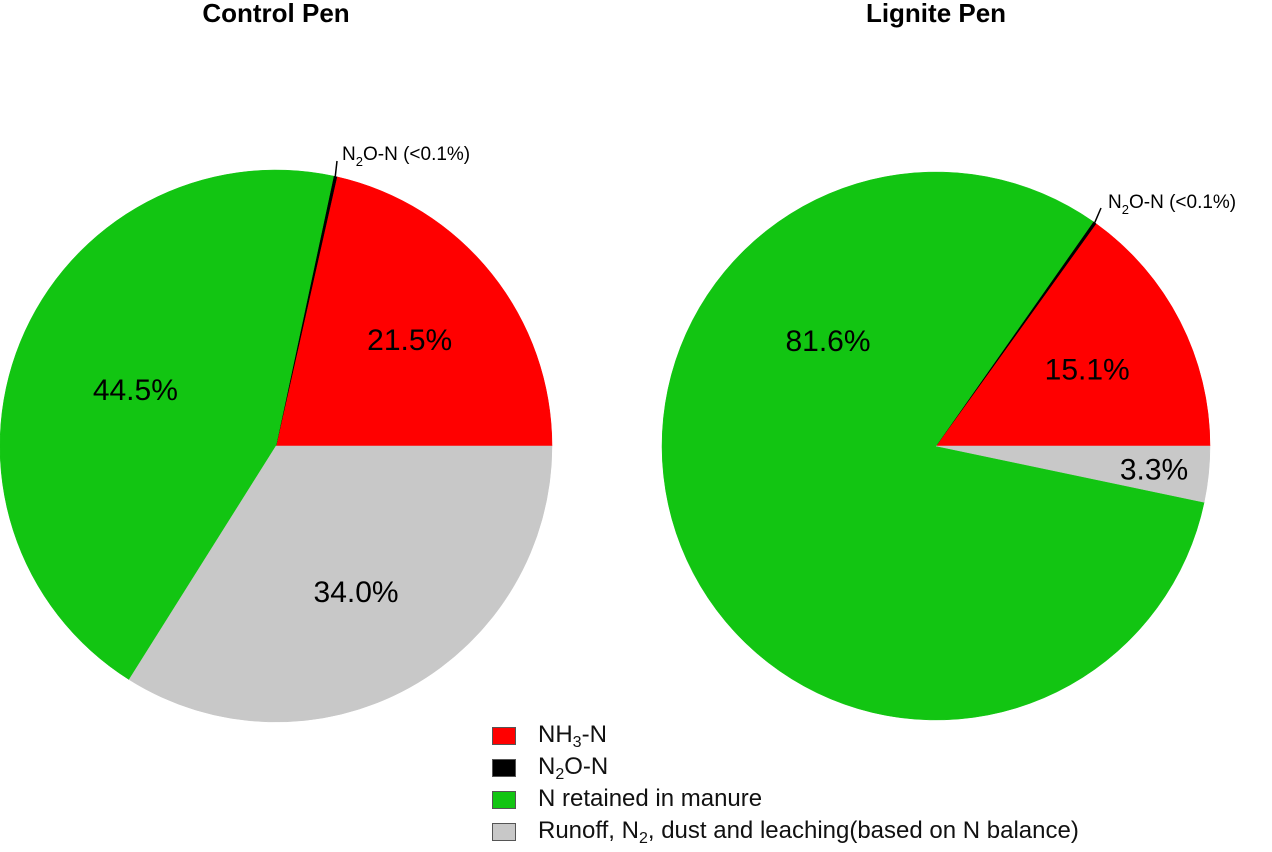 Image resolution: width=1272 pixels, height=852 pixels. I want to click on data-label-control-nh3: 21.5%, so click(409, 340).